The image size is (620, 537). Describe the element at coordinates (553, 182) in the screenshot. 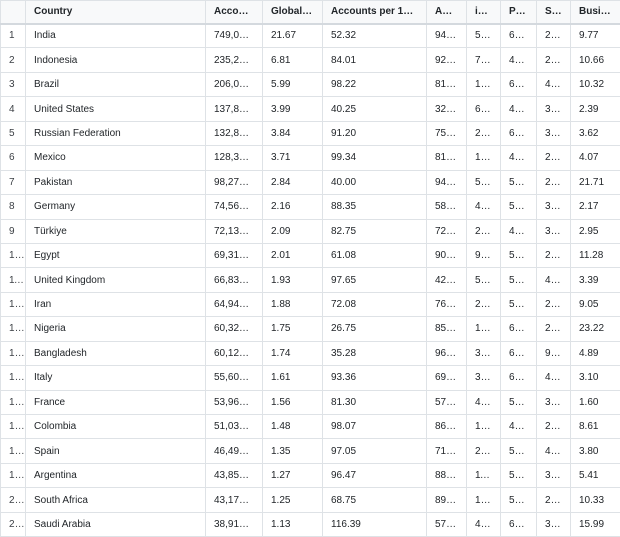

I see `cell-status: 20.00` at that location.